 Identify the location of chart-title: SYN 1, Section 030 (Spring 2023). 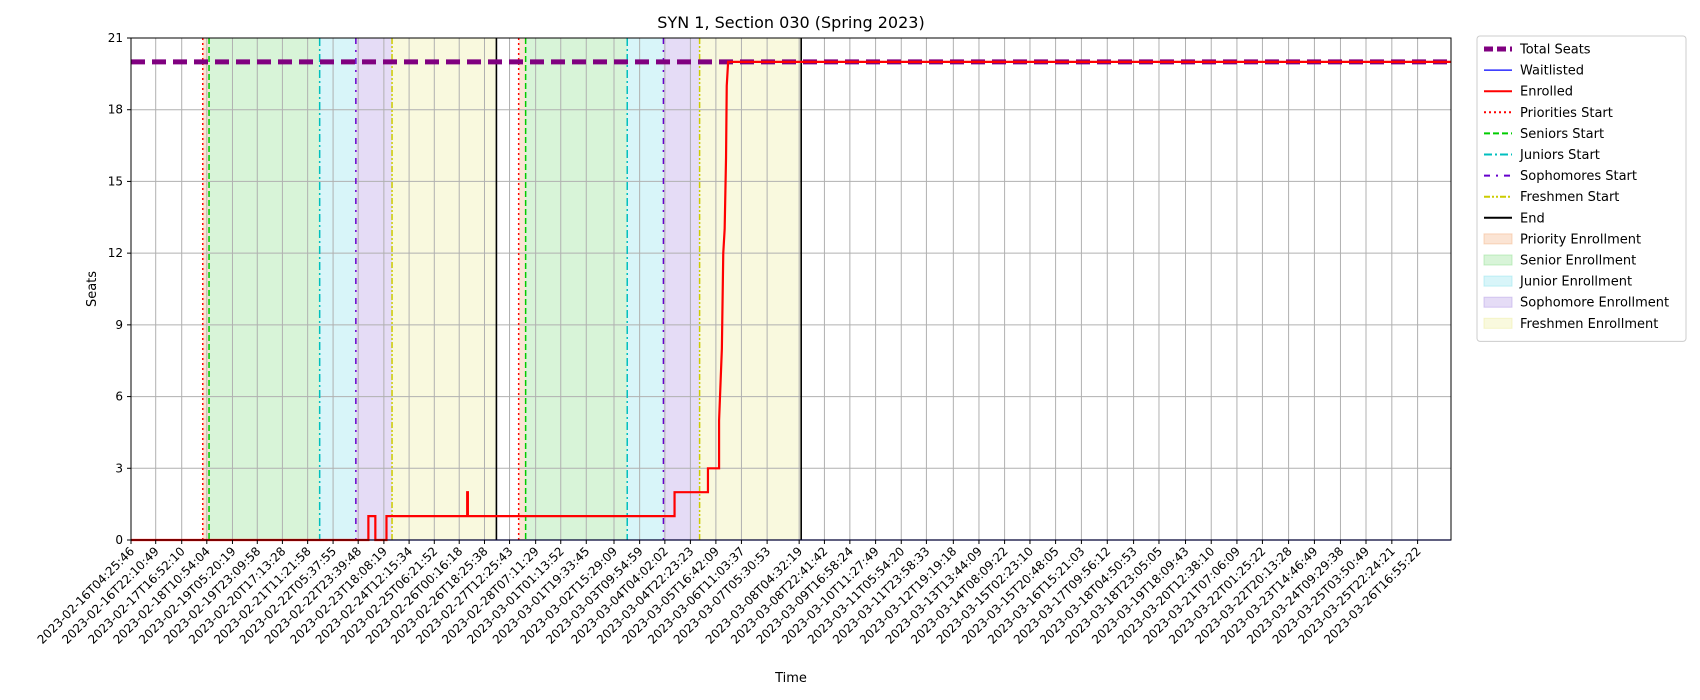
(790, 22).